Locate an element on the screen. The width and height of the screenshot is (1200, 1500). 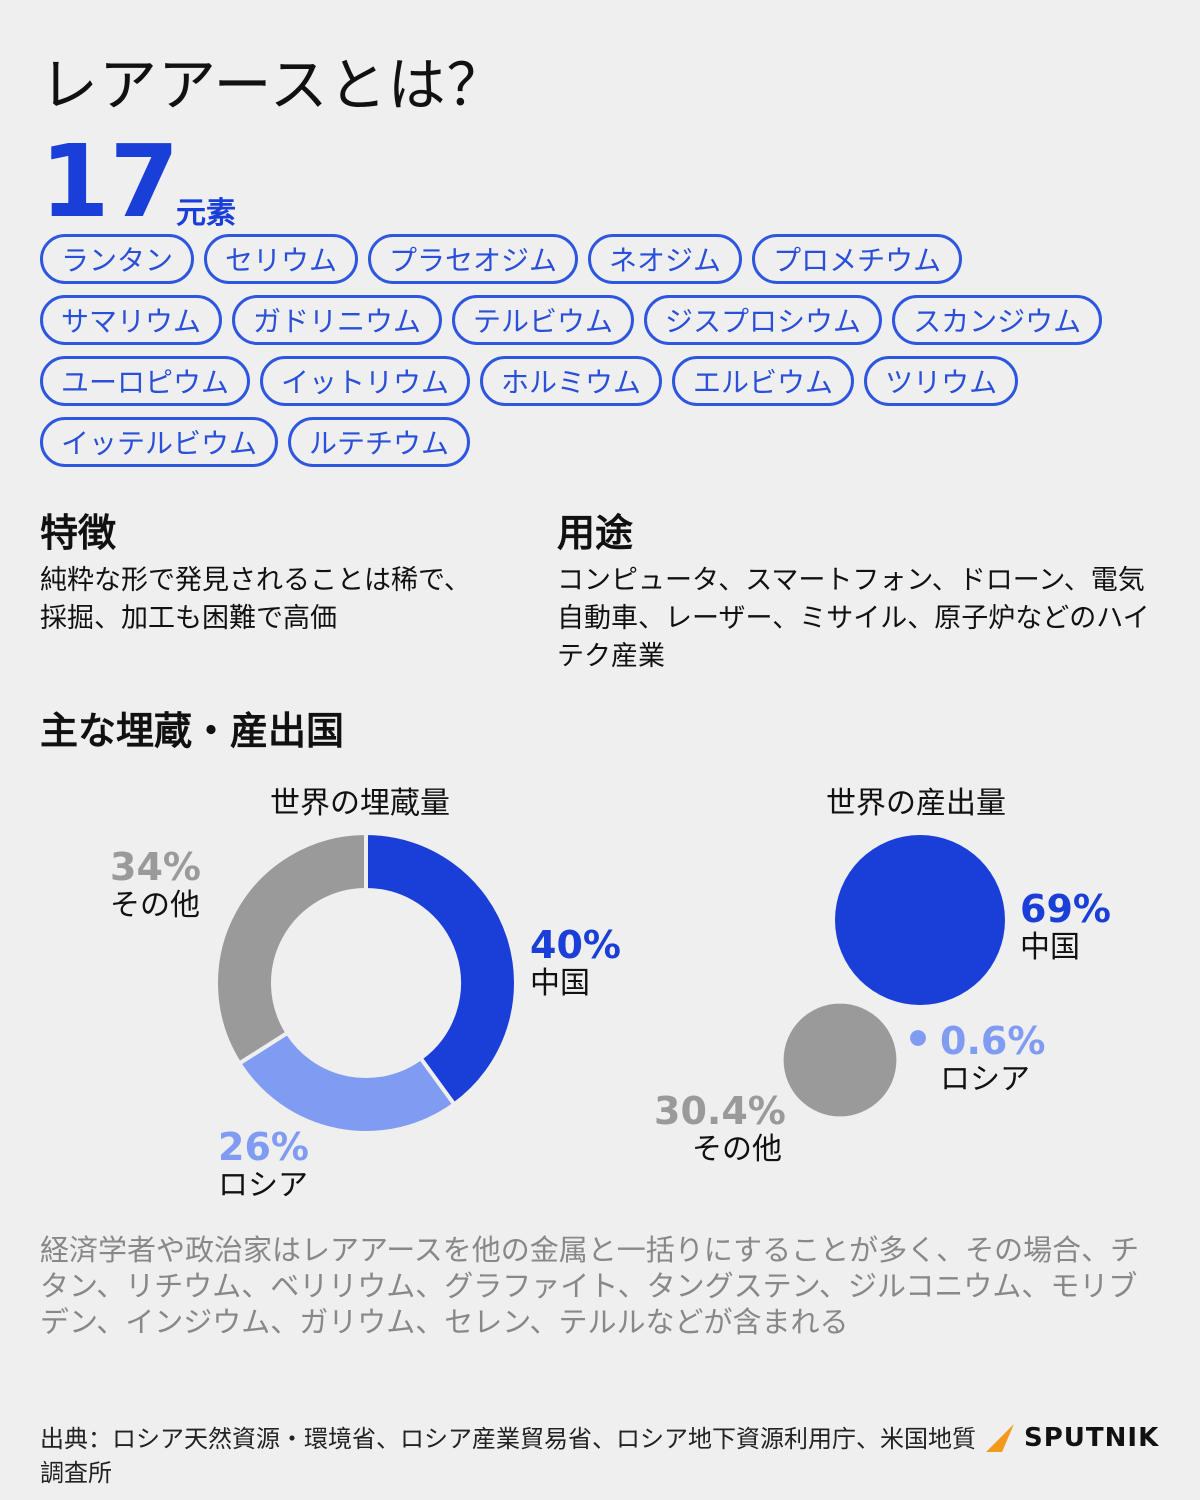
reserves-pct-other: 34% is located at coordinates (155, 867).